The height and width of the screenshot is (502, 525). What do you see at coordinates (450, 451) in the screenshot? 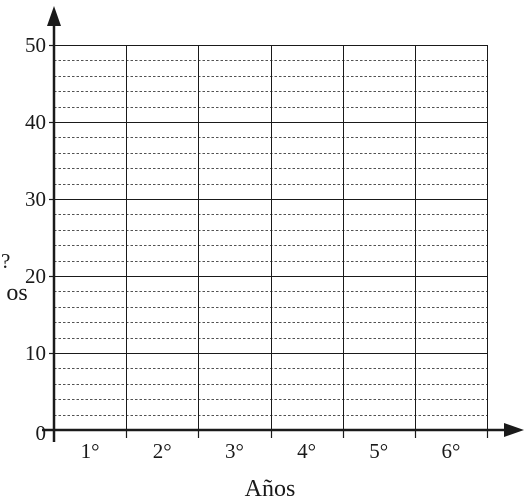
I see `x-tick-label: 6°` at bounding box center [450, 451].